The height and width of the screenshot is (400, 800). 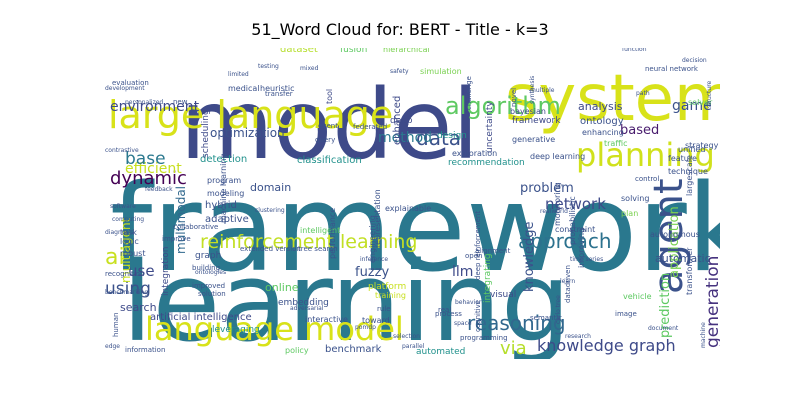 I want to click on cloud-word: real, so click(x=444, y=310).